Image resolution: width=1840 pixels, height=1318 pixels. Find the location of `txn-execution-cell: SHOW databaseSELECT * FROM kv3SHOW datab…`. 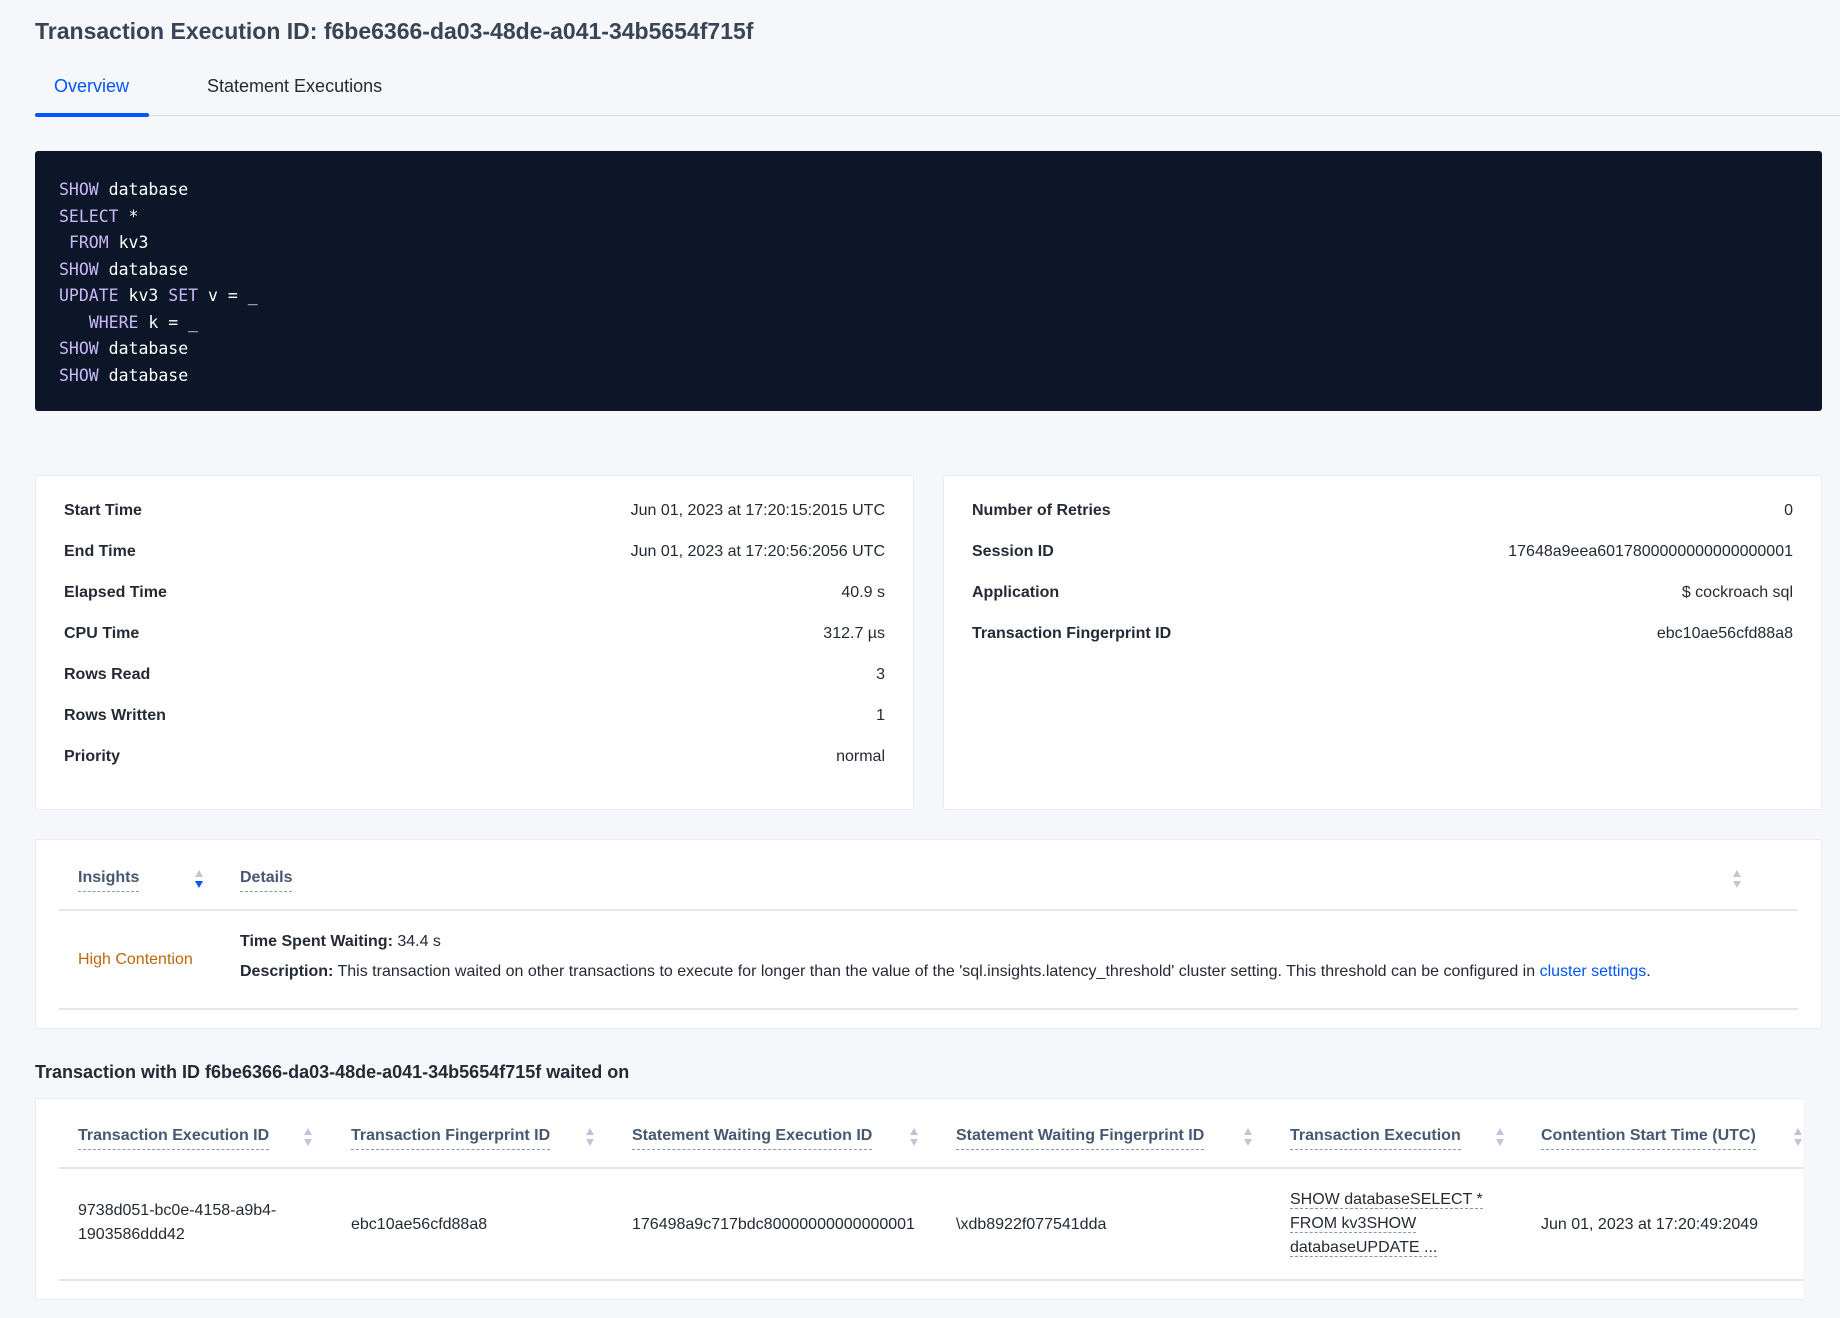

txn-execution-cell: SHOW databaseSELECT * FROM kv3SHOW datab… is located at coordinates (1386, 1224).